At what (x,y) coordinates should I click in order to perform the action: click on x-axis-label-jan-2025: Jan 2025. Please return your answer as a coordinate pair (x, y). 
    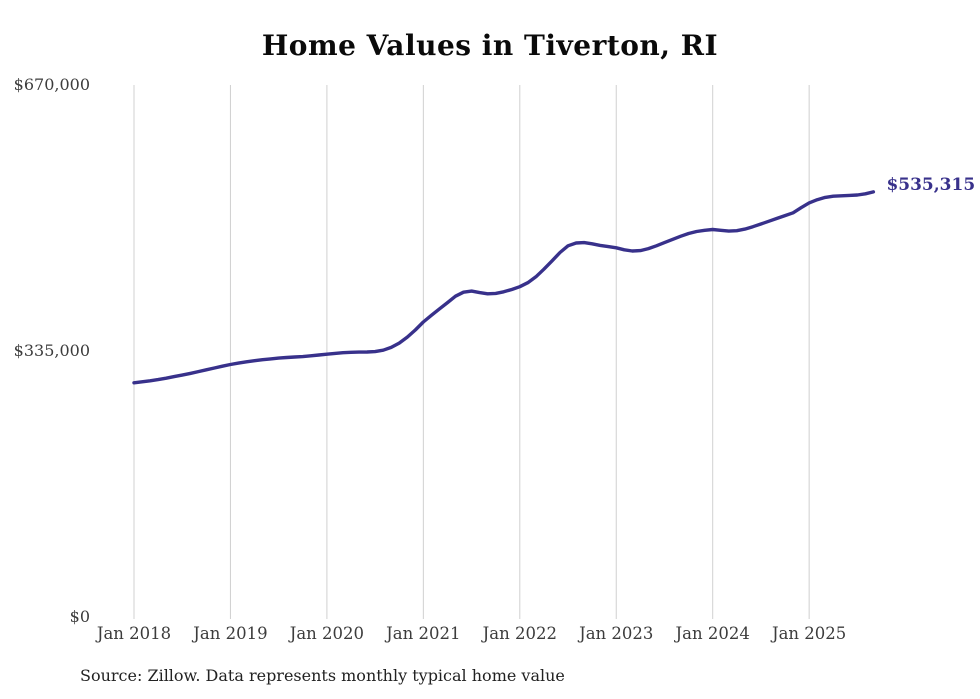
    Looking at the image, I should click on (809, 633).